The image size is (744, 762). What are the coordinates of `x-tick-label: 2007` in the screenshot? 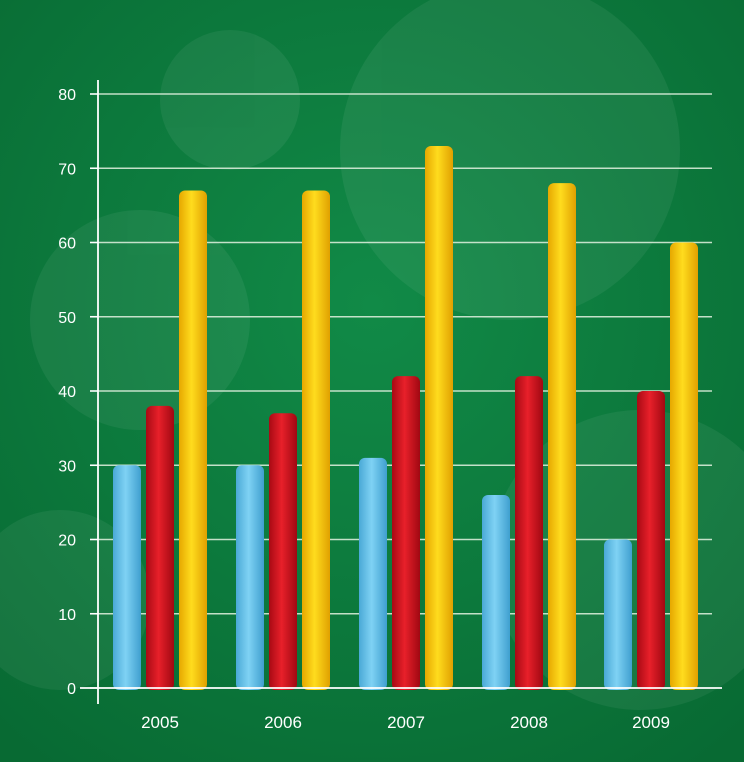 It's located at (406, 722).